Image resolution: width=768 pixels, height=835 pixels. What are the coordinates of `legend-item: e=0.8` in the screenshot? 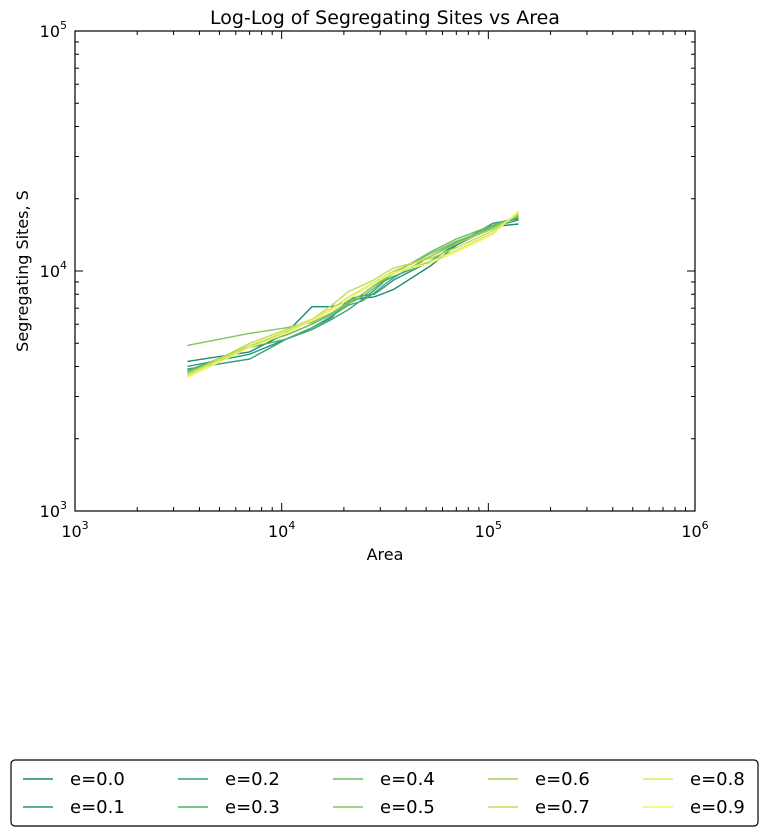 It's located at (694, 779).